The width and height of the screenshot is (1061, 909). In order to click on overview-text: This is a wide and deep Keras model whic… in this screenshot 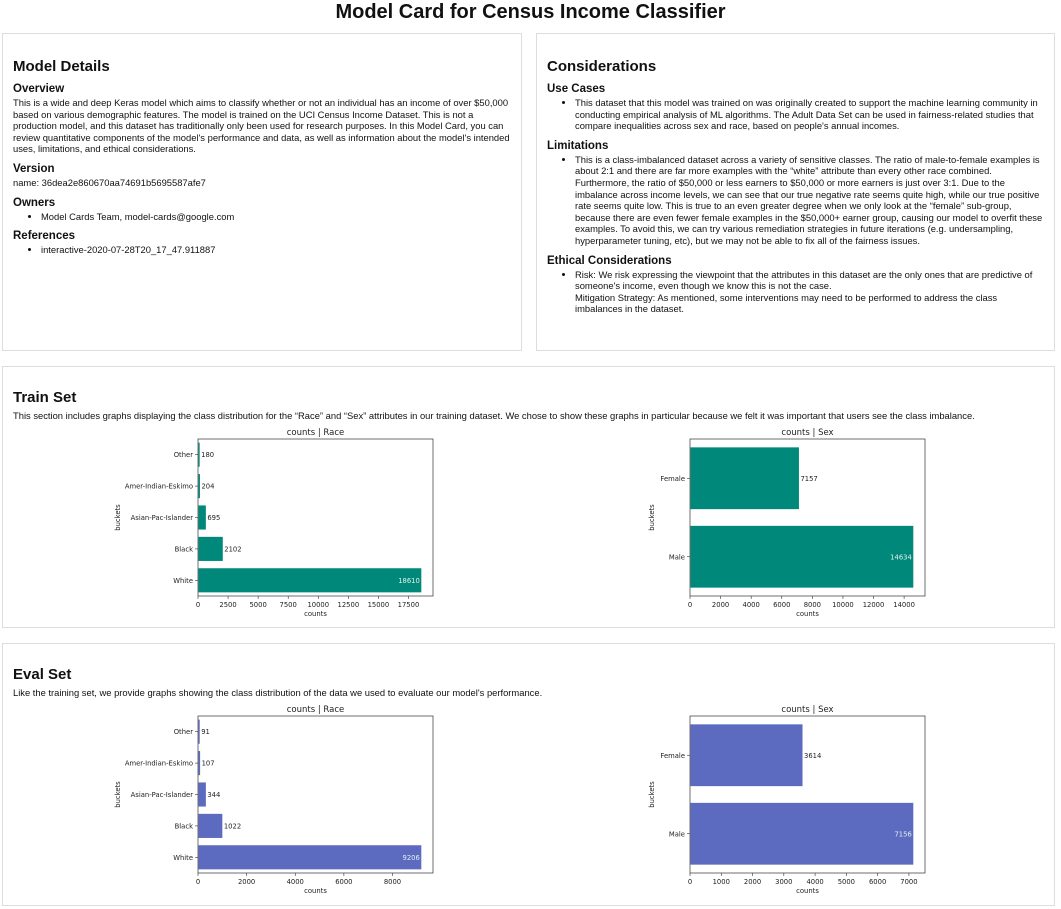, I will do `click(261, 126)`.